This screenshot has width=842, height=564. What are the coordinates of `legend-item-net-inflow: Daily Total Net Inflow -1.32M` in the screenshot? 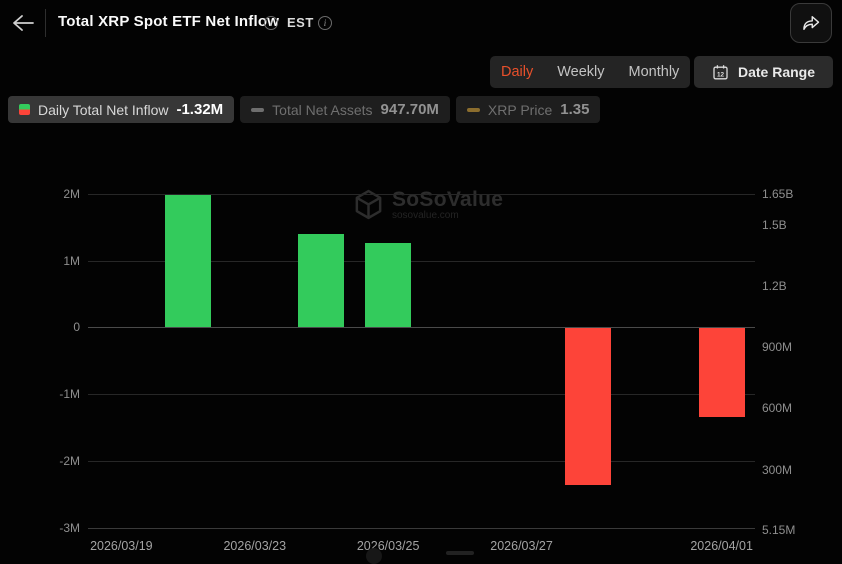 It's located at (121, 109).